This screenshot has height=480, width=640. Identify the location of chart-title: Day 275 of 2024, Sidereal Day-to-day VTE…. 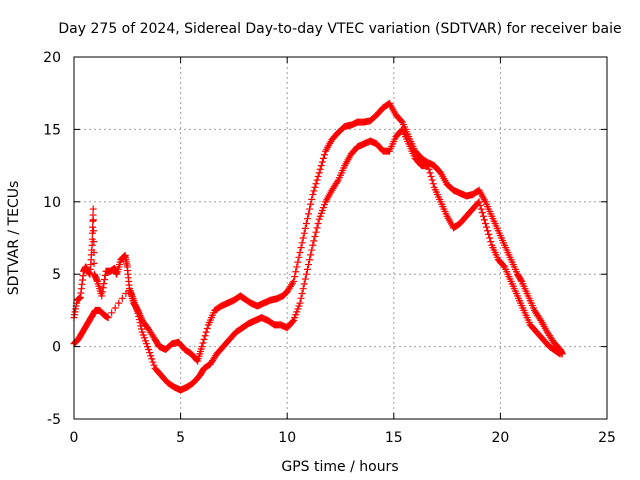
(339, 29).